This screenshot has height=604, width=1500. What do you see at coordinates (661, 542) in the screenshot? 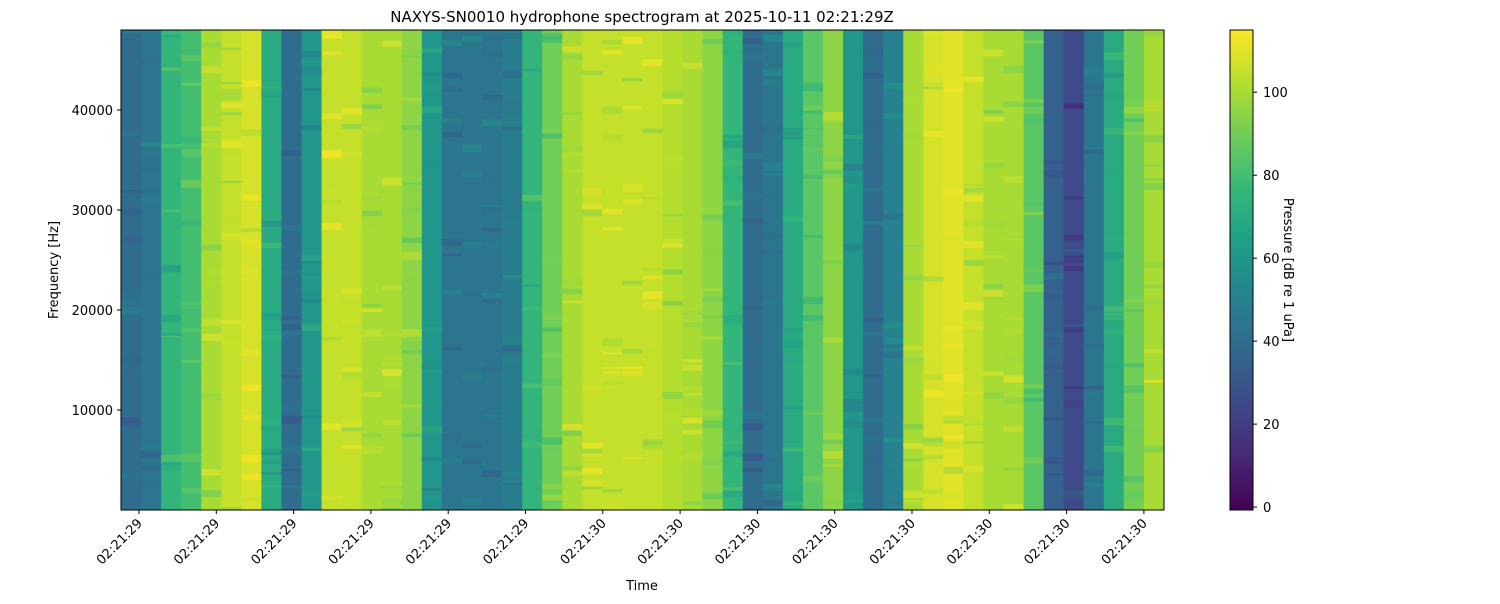
I see `x-tick-label: 02:21:30` at bounding box center [661, 542].